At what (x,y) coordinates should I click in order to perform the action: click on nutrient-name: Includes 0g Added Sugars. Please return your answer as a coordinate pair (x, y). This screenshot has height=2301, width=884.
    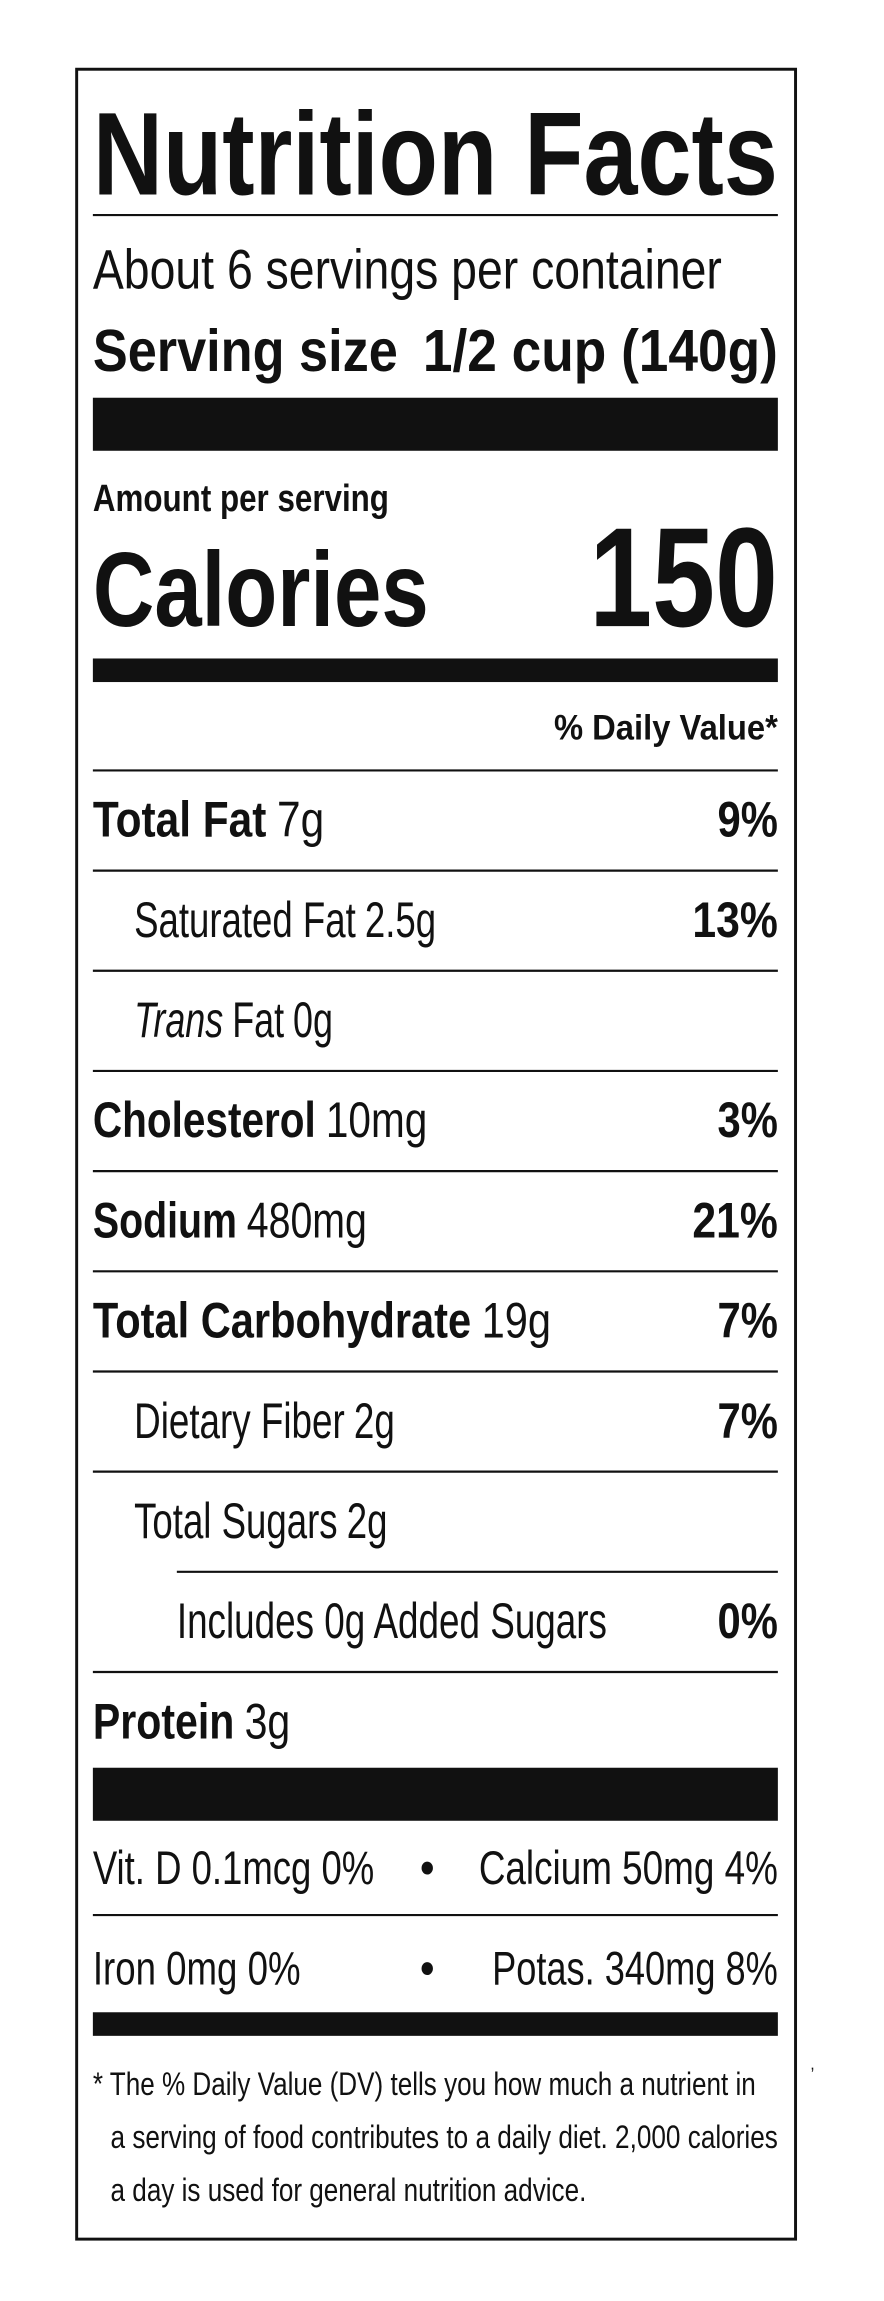
    Looking at the image, I should click on (392, 1621).